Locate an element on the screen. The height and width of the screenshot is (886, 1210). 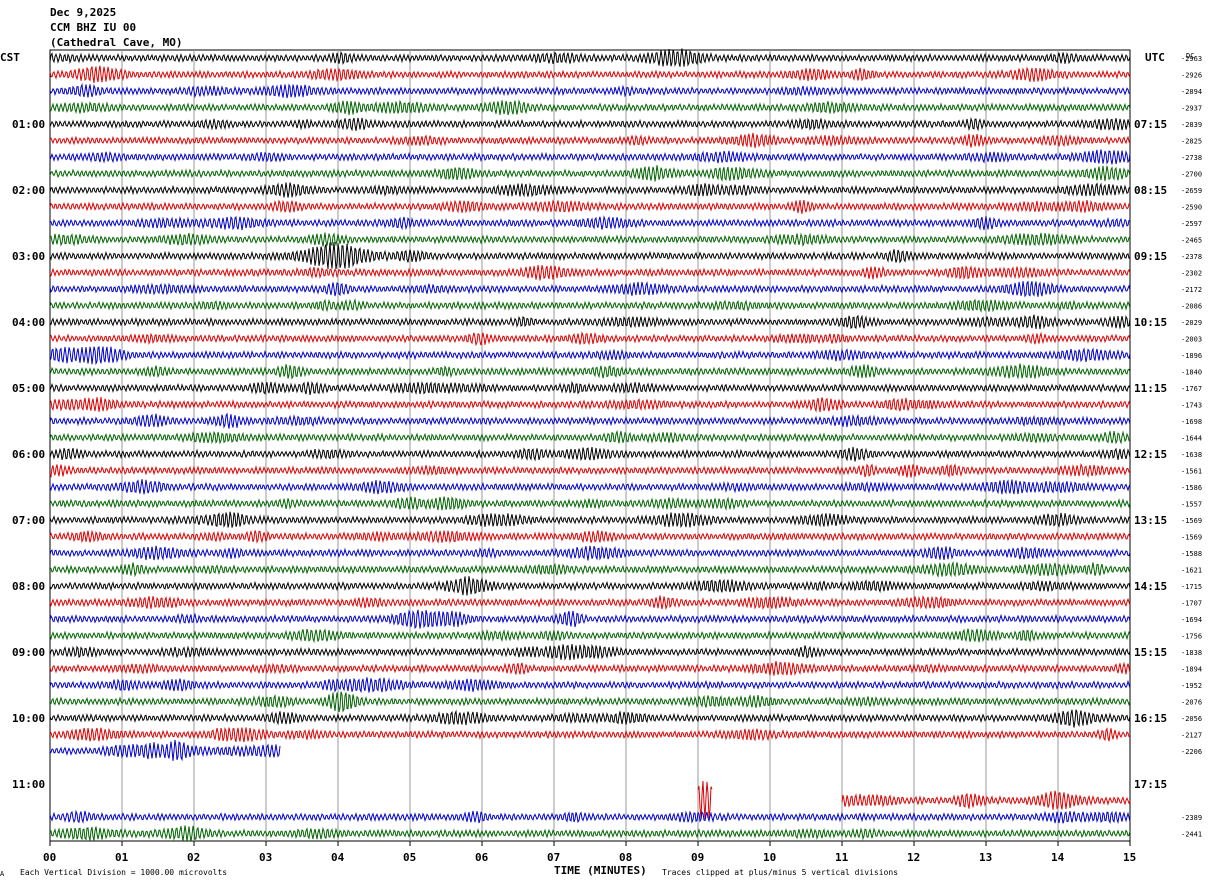
dc-value-row-10: -2597 is located at coordinates (1191, 224).